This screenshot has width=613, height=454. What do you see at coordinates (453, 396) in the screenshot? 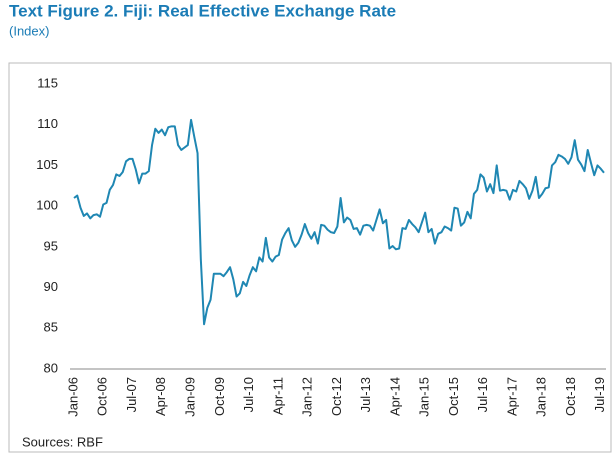
I see `x-tick-label: Oct-15` at bounding box center [453, 396].